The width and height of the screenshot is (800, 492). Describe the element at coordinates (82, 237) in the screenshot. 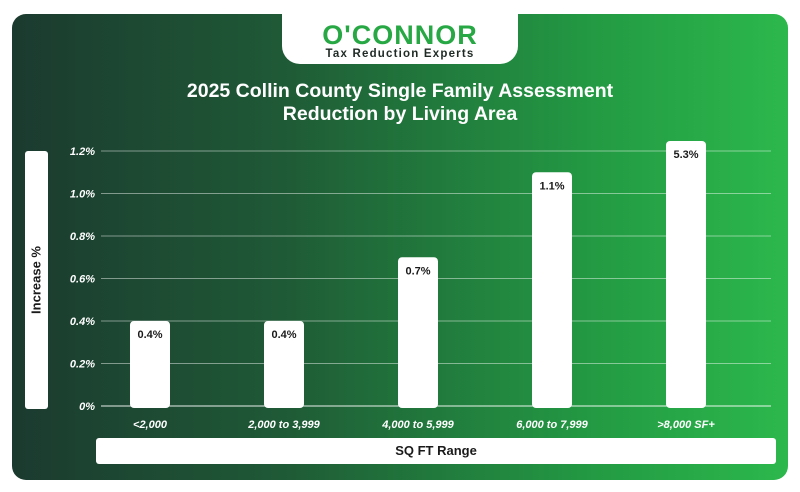

I see `y-tick-label: 0.8%` at that location.